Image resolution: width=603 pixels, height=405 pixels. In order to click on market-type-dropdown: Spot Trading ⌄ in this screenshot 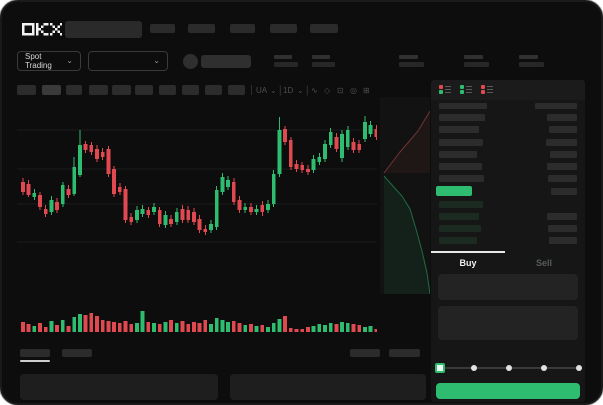, I will do `click(49, 61)`.